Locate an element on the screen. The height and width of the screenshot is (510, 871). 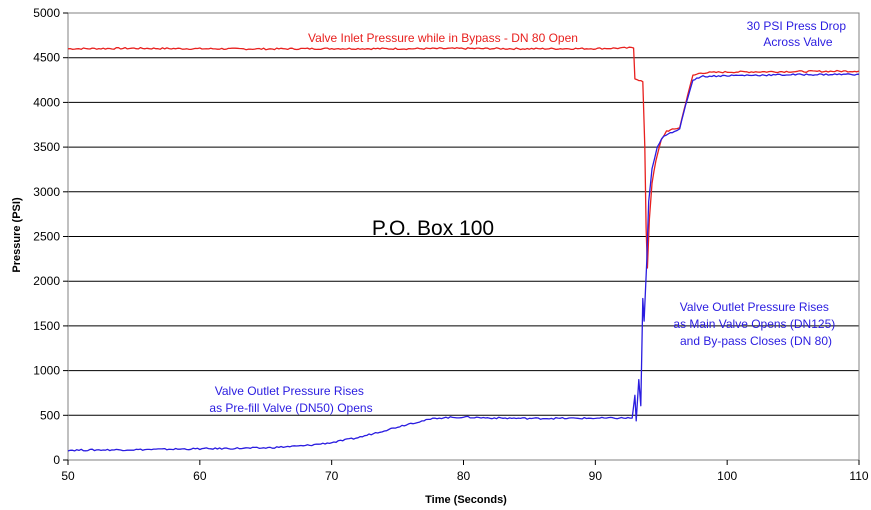
x-axis-ticks: 50 60 70 80 90 100 110 is located at coordinates (465, 471).